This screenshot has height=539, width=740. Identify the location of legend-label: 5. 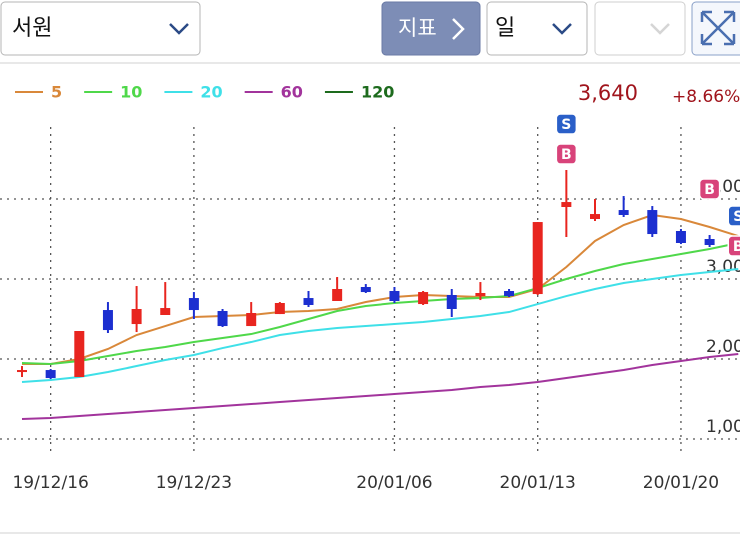
(56, 92).